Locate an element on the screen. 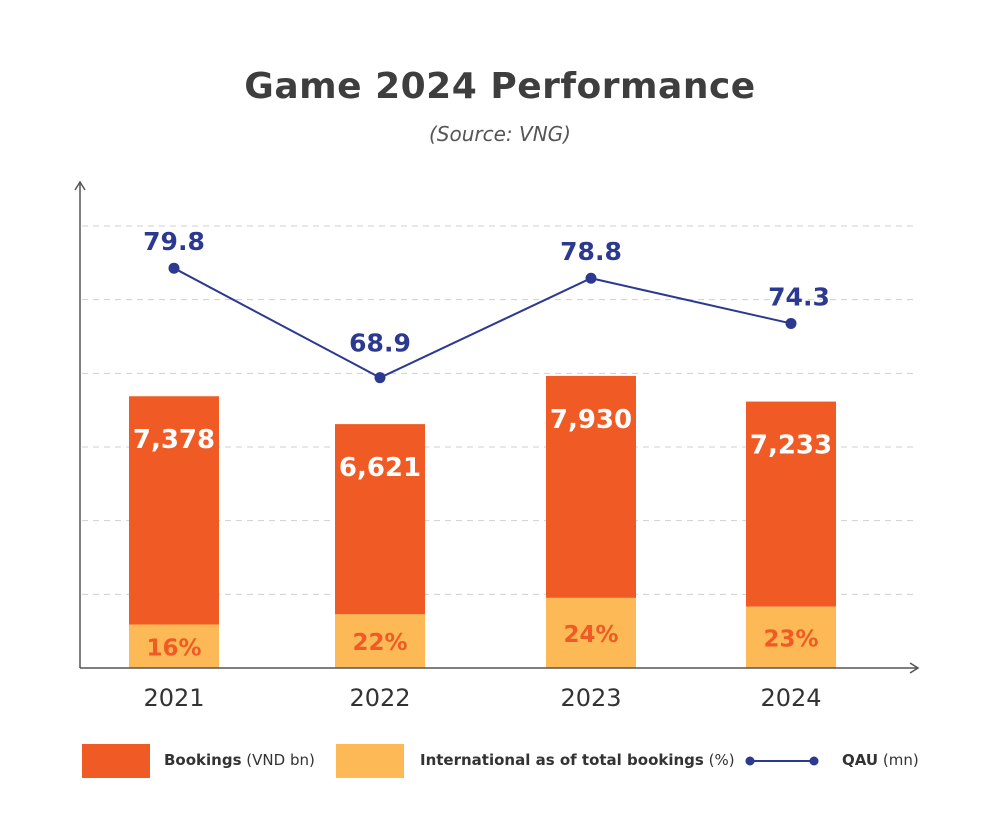 This screenshot has height=836, width=1000. qau-line is located at coordinates (482, 323).